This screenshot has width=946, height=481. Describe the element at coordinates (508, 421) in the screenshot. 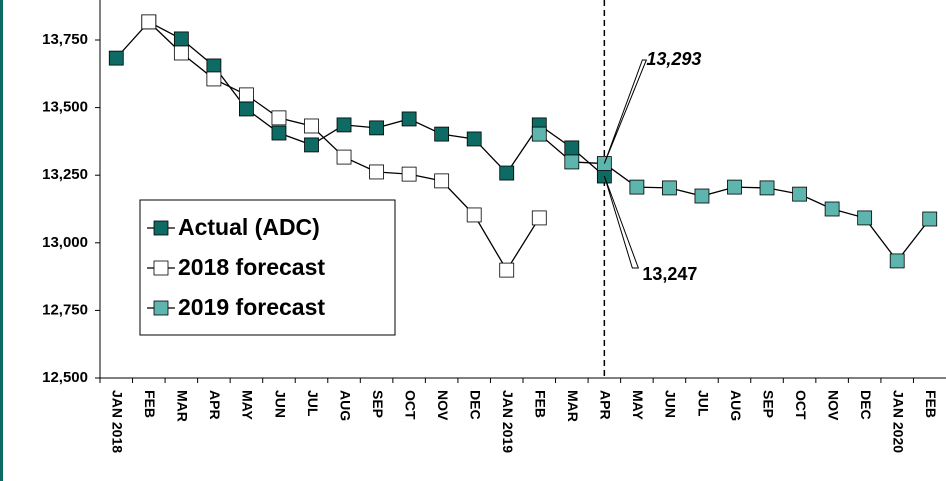

I see `x-tick-label: JAN 2019` at that location.